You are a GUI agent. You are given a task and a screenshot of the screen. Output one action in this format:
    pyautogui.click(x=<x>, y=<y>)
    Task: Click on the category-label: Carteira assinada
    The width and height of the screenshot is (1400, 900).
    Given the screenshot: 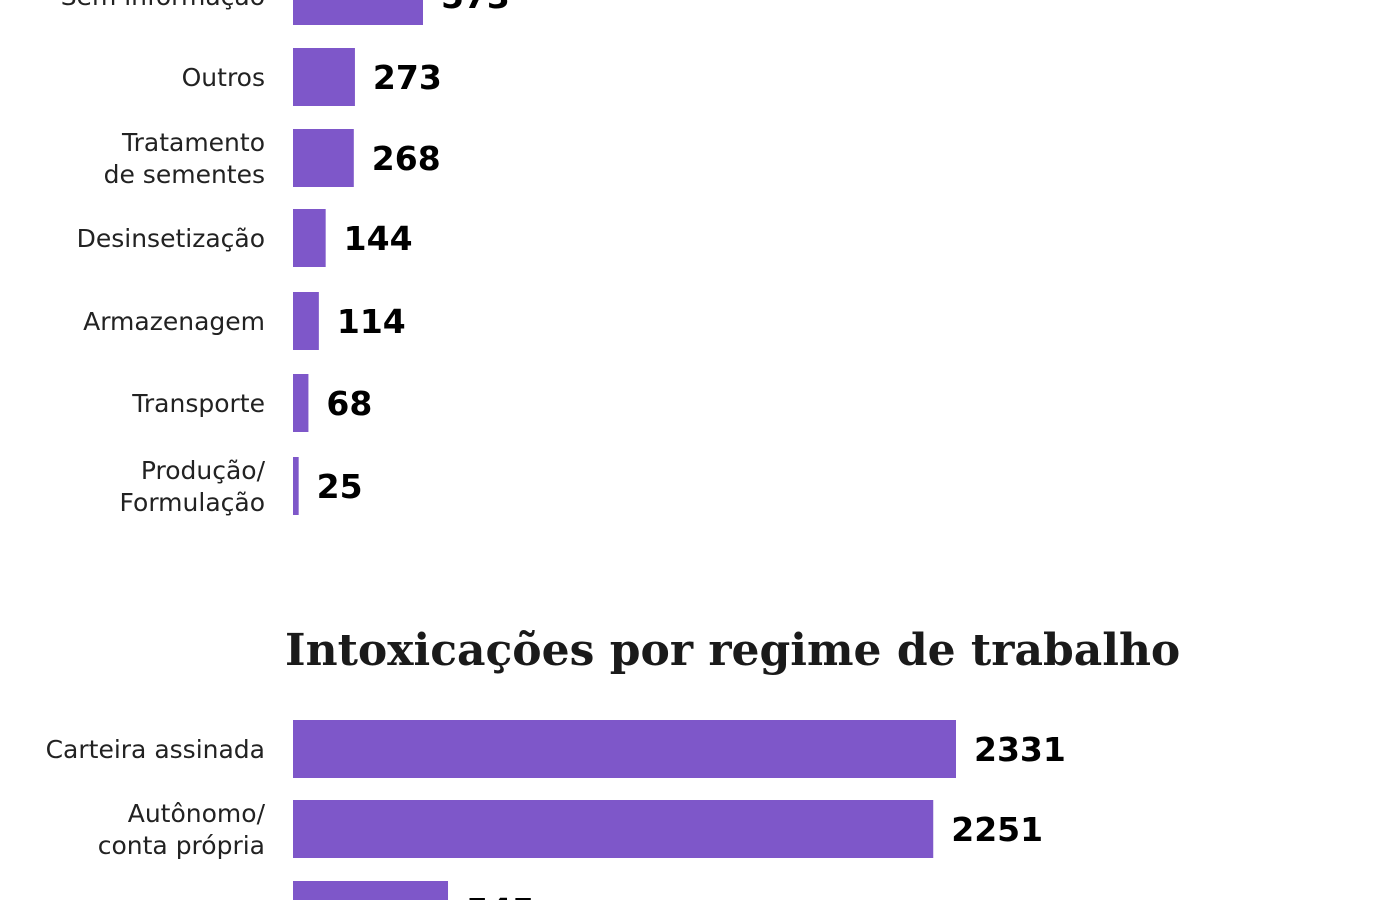 What is the action you would take?
    pyautogui.click(x=155, y=749)
    